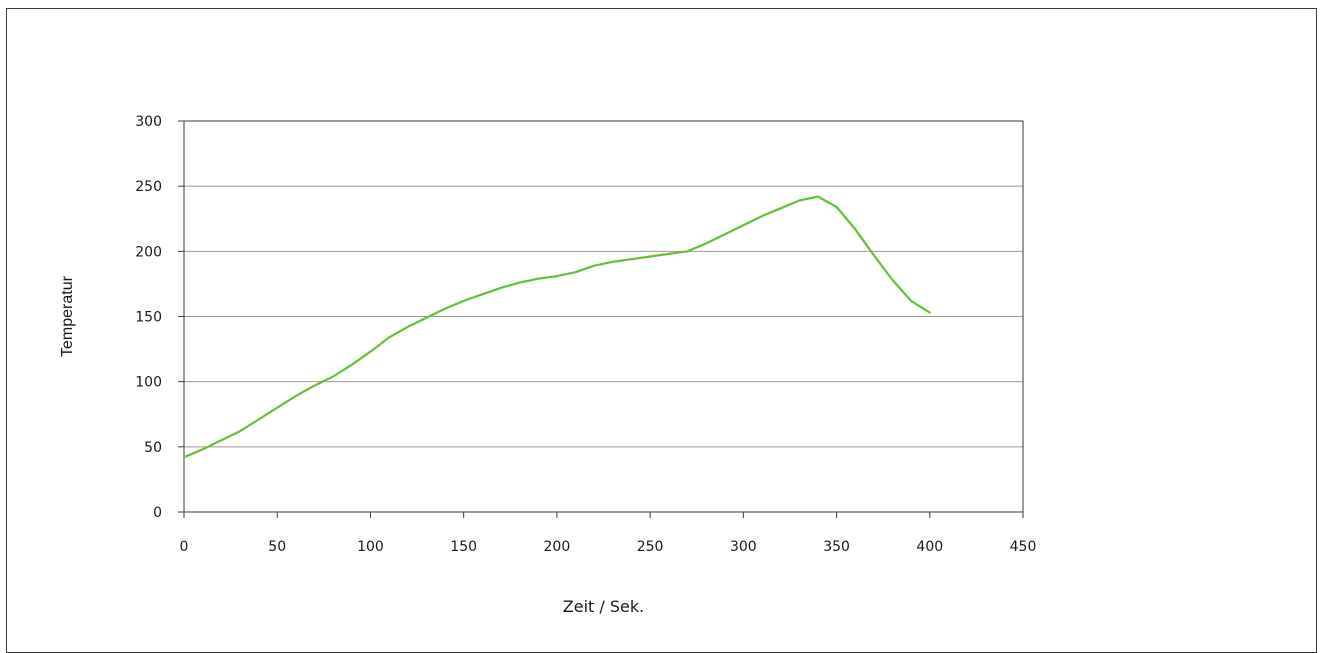  What do you see at coordinates (157, 513) in the screenshot?
I see `y-tick-label: 0` at bounding box center [157, 513].